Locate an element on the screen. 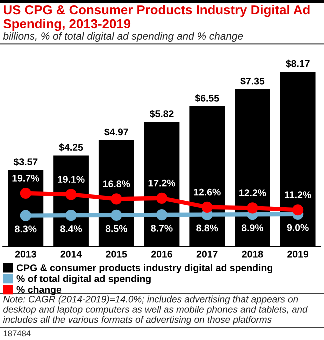 The height and width of the screenshot is (340, 324). data-label: 8.5% is located at coordinates (117, 228).